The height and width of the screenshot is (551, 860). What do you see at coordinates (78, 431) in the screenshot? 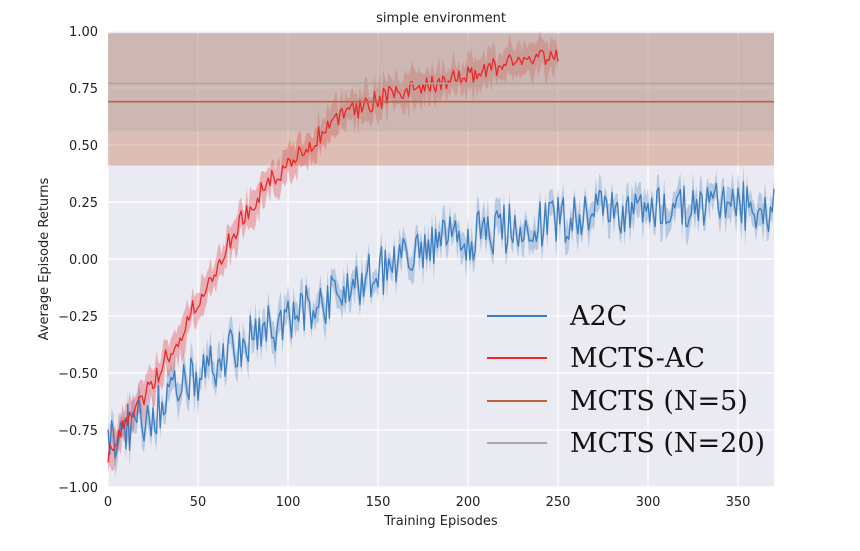
I see `y-tick-label: −0.75` at bounding box center [78, 431].